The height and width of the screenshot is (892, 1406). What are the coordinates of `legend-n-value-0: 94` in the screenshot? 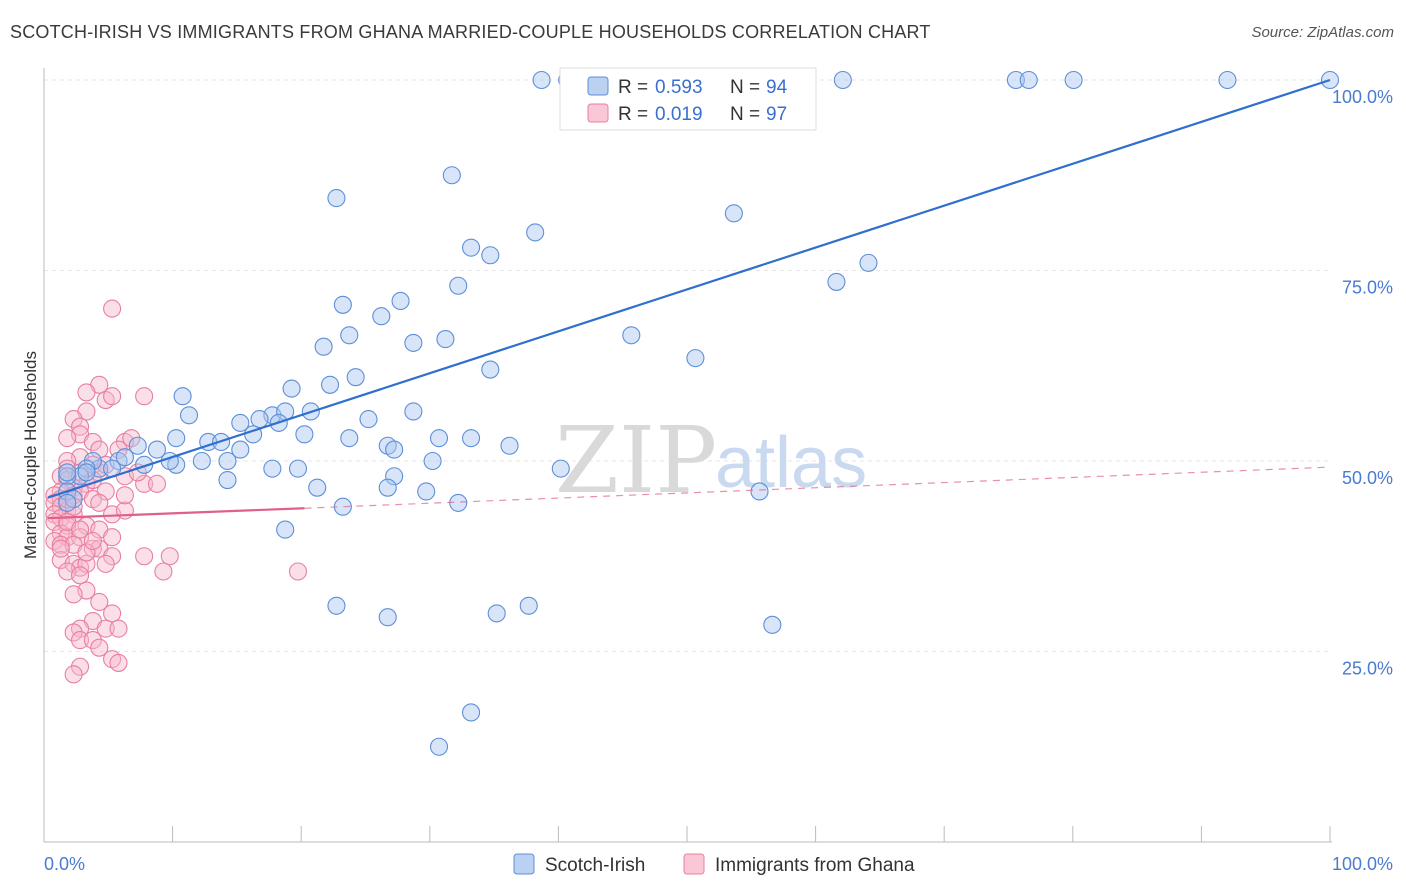 It's located at (777, 87).